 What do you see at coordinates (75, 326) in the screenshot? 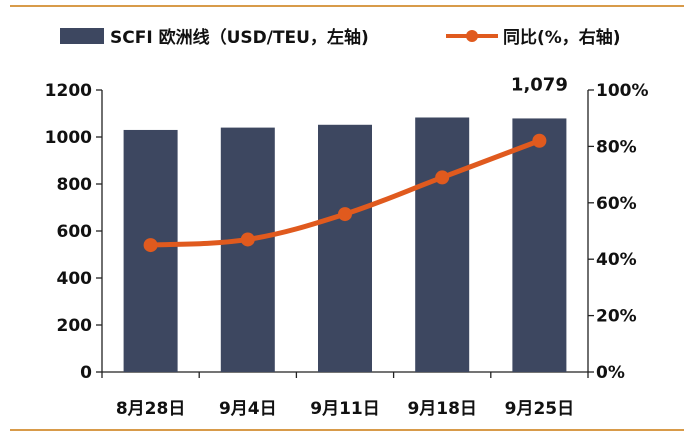
I see `left-tick-label: 200` at bounding box center [75, 326].